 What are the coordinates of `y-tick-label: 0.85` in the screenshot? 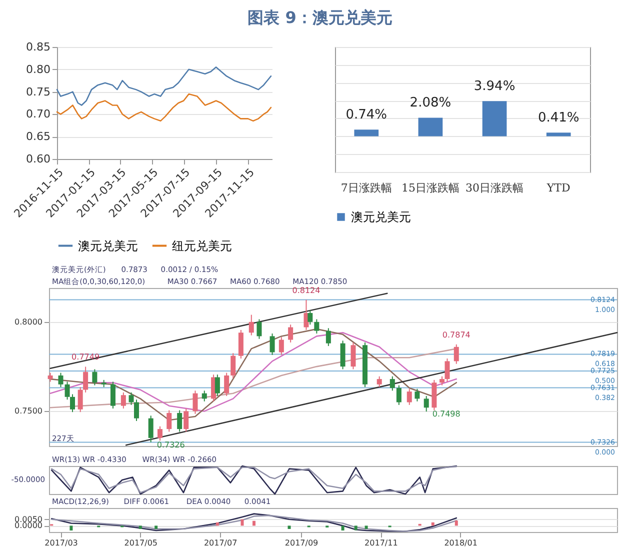 It's located at (38, 47).